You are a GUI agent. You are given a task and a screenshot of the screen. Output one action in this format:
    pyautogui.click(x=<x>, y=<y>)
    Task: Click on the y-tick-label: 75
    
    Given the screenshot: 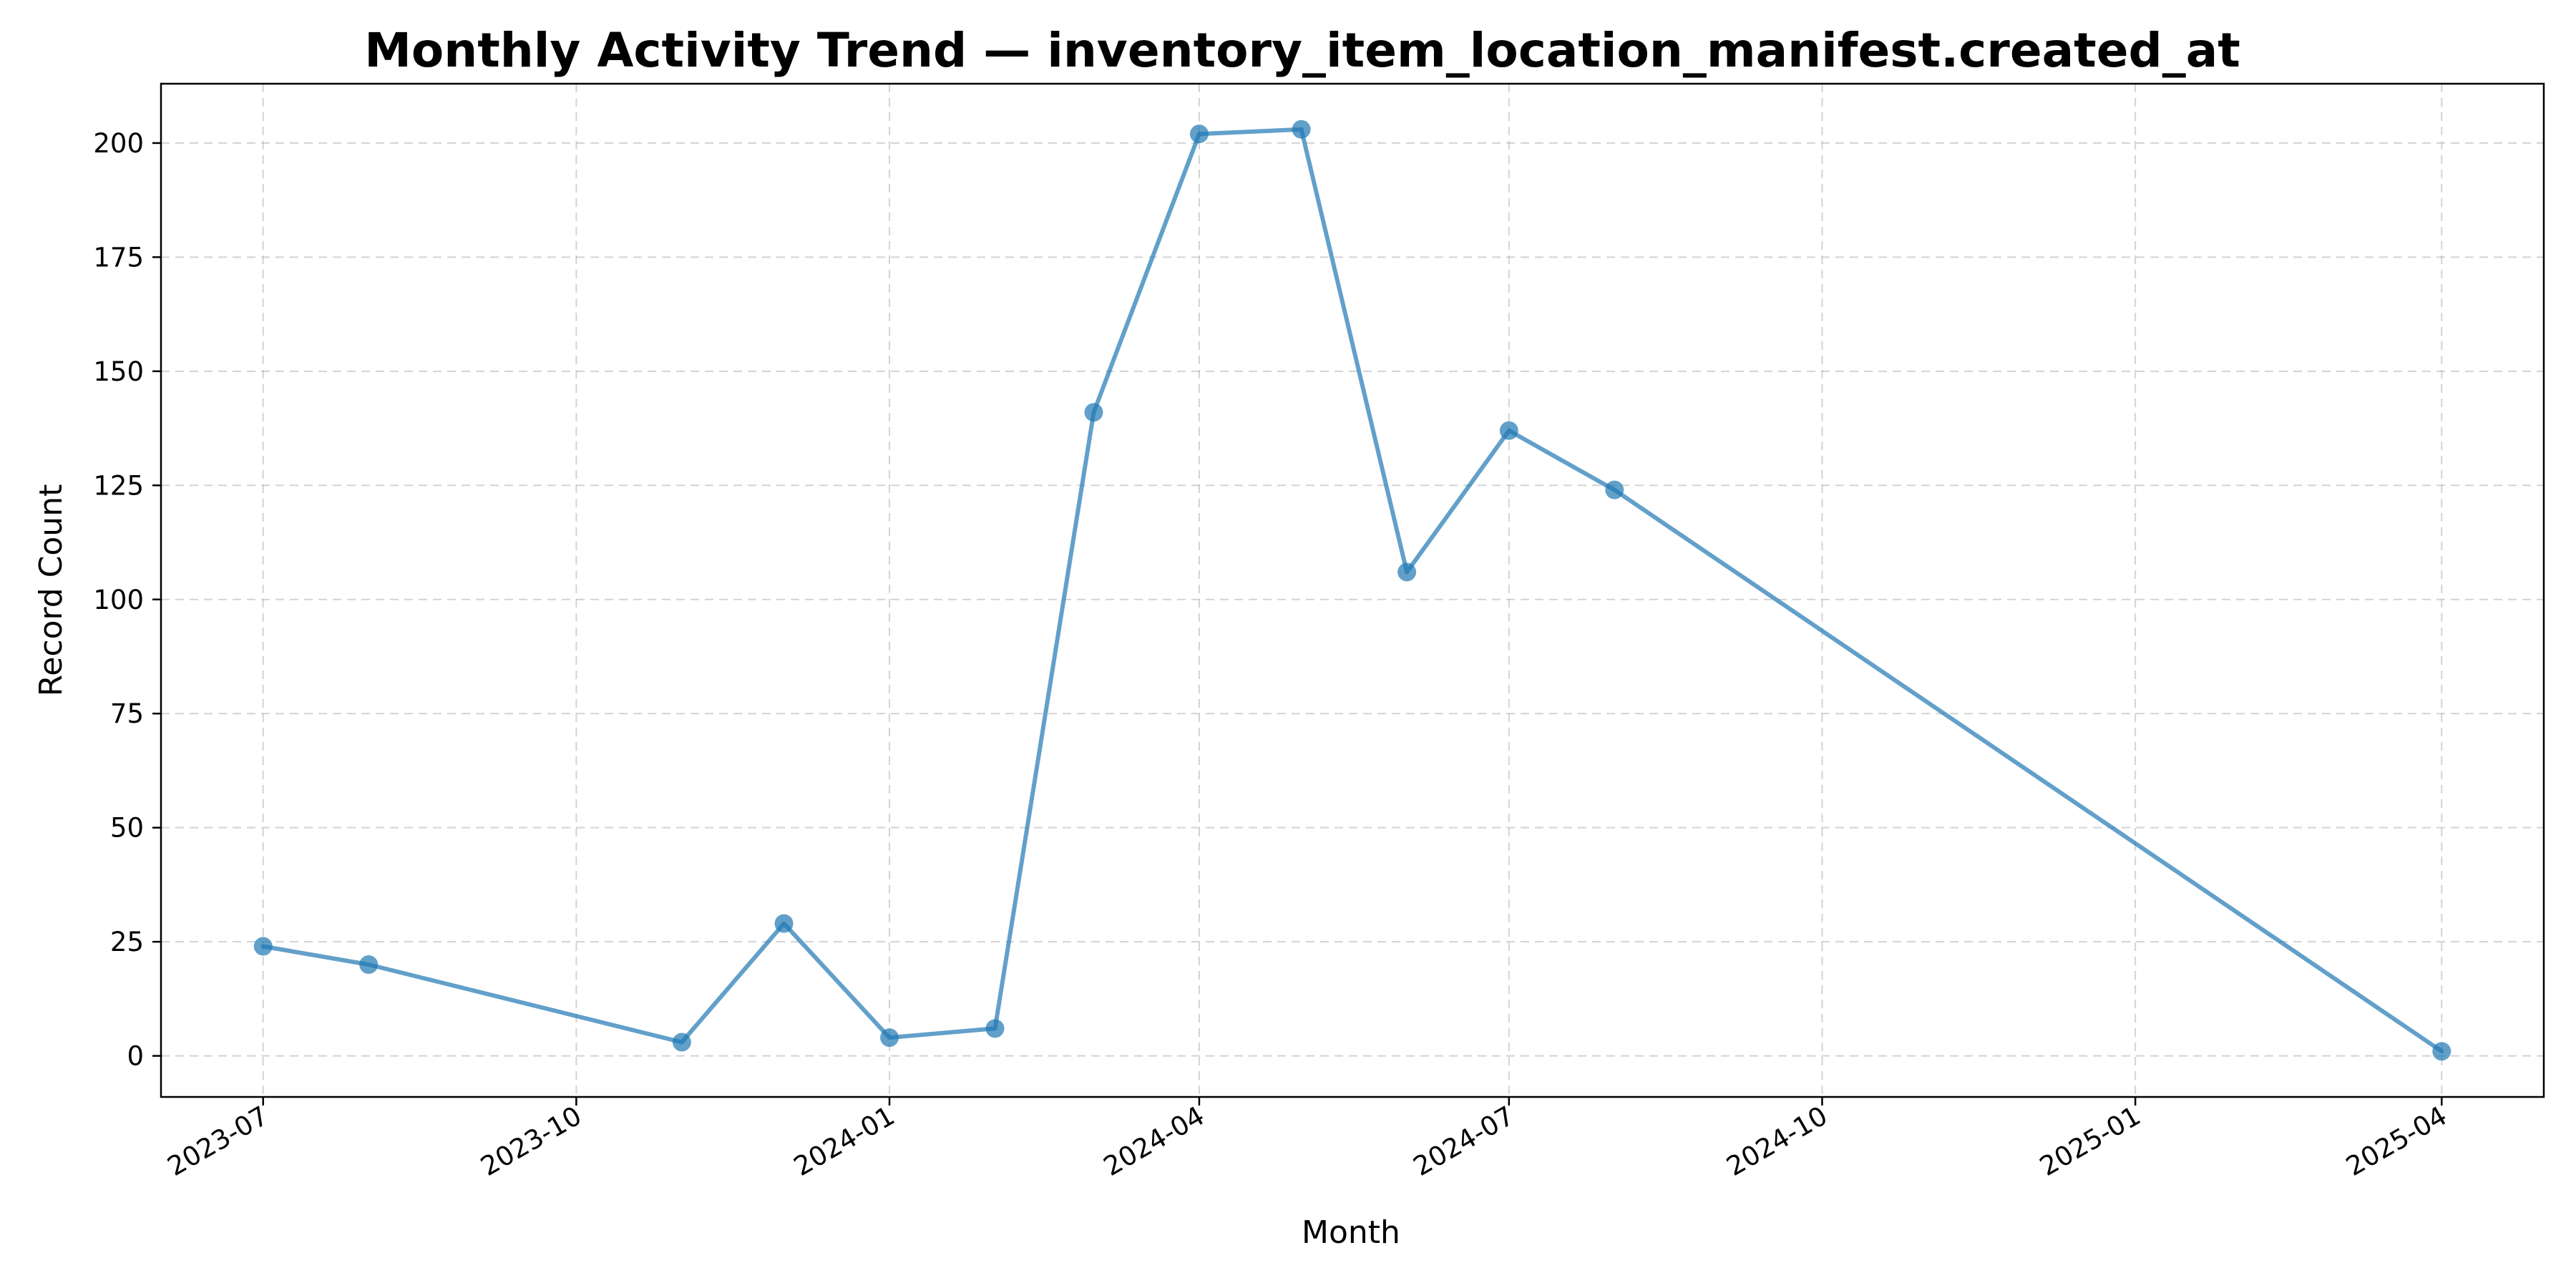 What is the action you would take?
    pyautogui.click(x=127, y=713)
    